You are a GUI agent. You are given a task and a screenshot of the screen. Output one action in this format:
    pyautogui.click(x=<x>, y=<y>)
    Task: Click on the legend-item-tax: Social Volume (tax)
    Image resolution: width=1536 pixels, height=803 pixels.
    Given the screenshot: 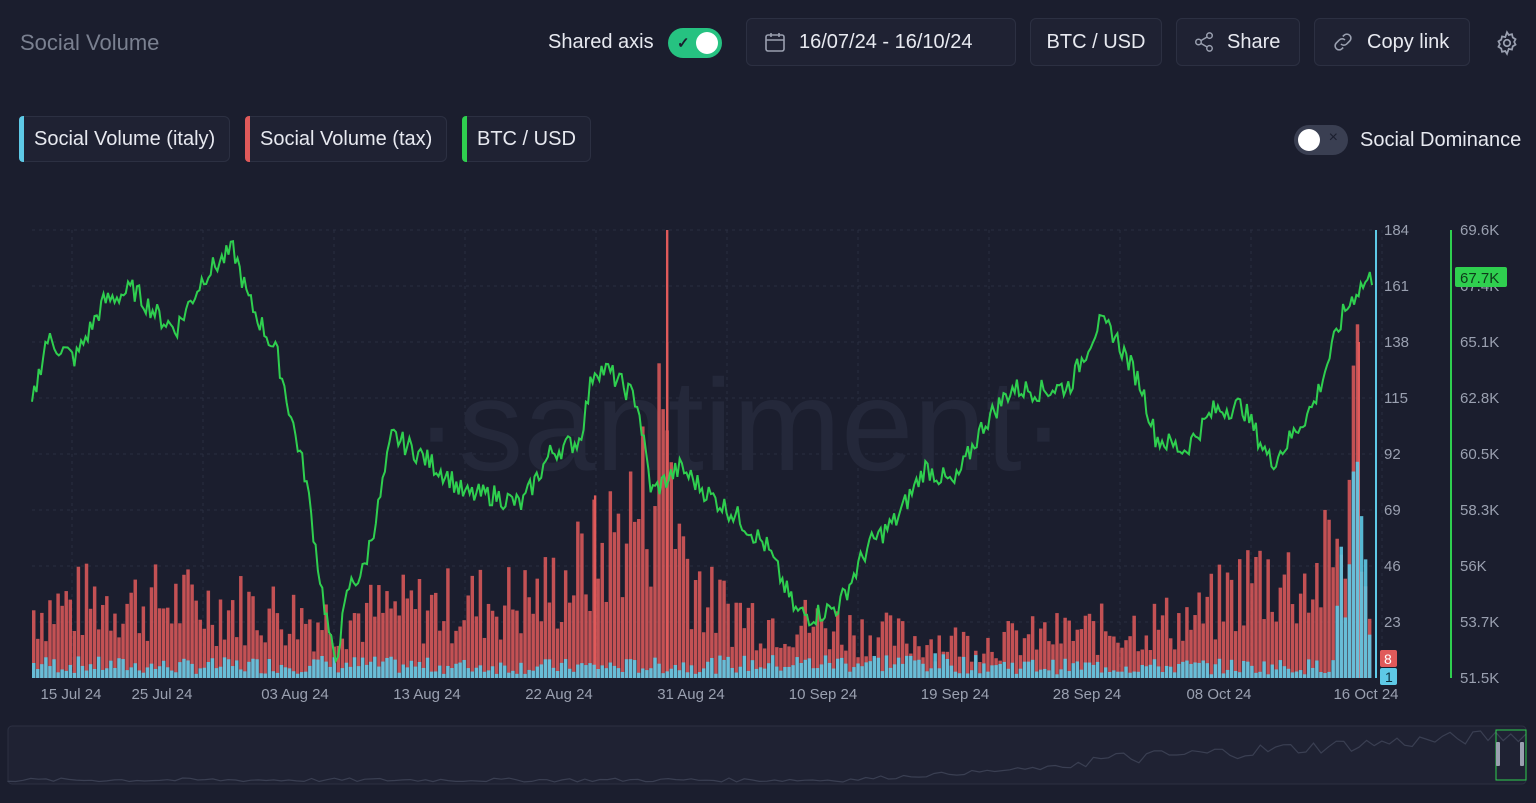 What is the action you would take?
    pyautogui.click(x=346, y=139)
    